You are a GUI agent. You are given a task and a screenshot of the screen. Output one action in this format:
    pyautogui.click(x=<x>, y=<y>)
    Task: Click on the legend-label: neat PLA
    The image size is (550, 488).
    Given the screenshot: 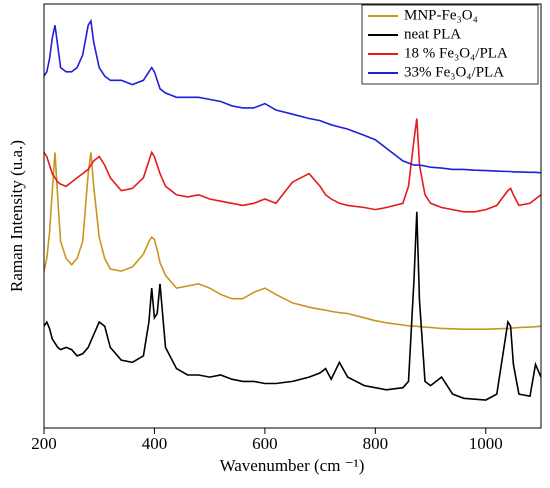 What is the action you would take?
    pyautogui.click(x=432, y=34)
    